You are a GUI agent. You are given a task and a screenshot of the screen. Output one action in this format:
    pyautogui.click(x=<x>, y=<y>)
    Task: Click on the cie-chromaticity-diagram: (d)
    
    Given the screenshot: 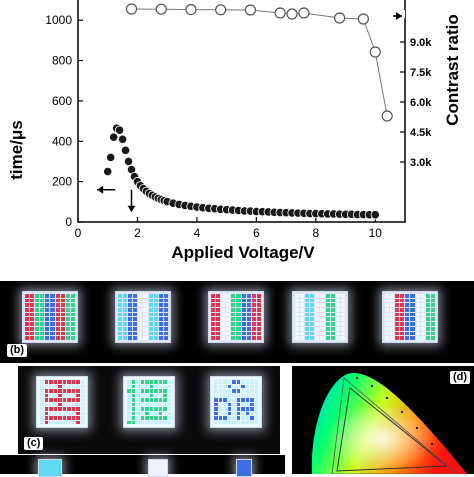 What is the action you would take?
    pyautogui.click(x=383, y=420)
    